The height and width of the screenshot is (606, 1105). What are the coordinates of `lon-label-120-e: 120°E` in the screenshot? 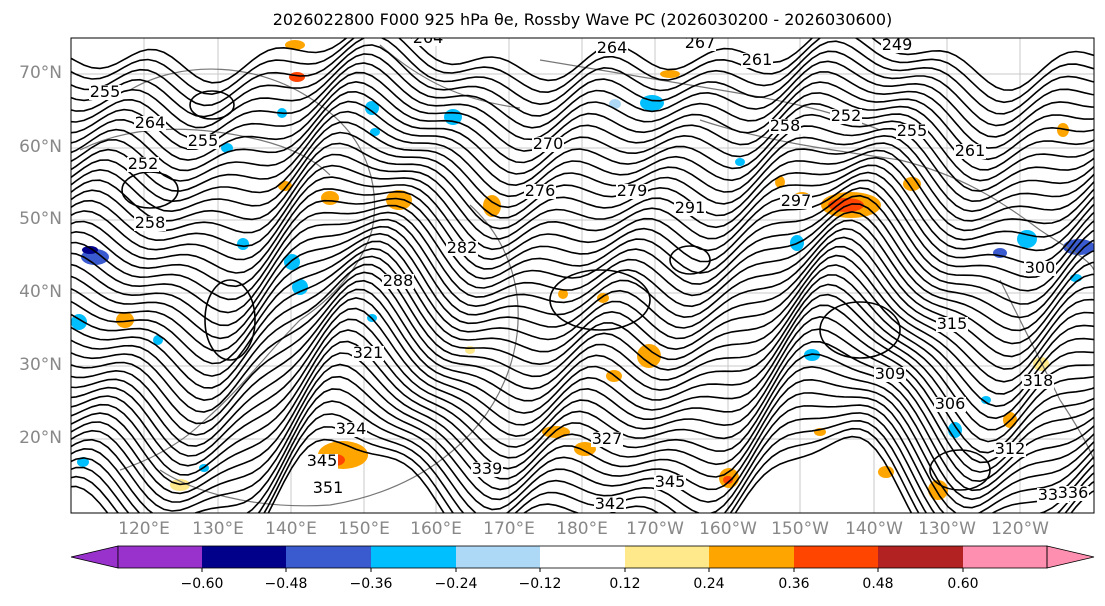 It's located at (144, 529).